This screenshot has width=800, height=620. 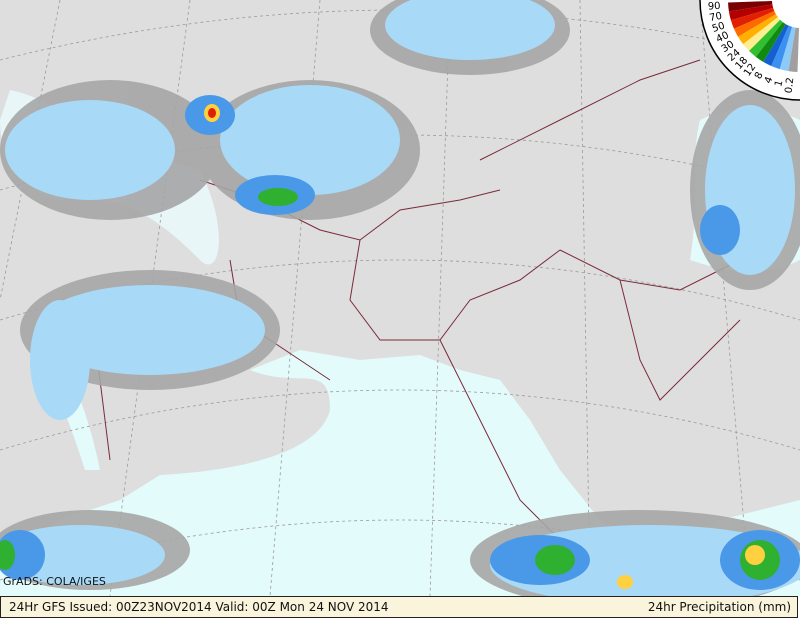 I want to click on legend-label: 4, so click(x=769, y=80).